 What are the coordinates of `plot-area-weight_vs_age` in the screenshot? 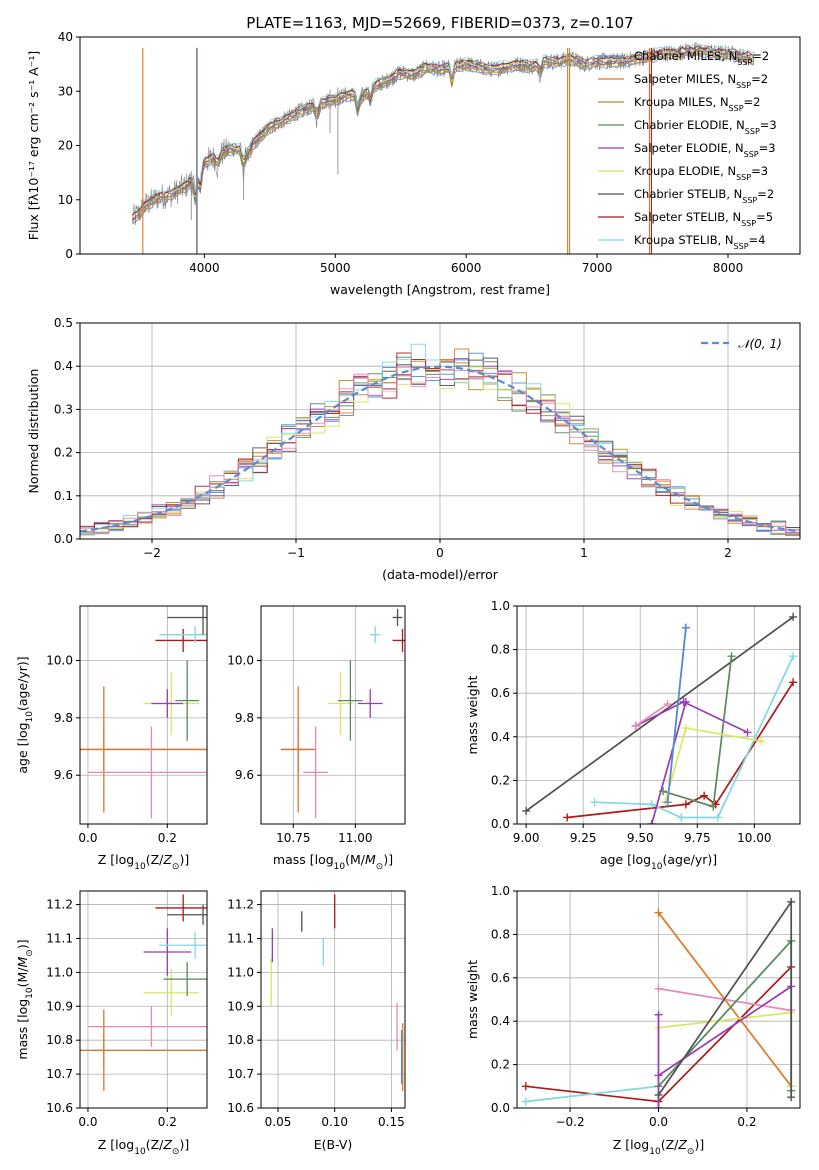 It's located at (660, 718).